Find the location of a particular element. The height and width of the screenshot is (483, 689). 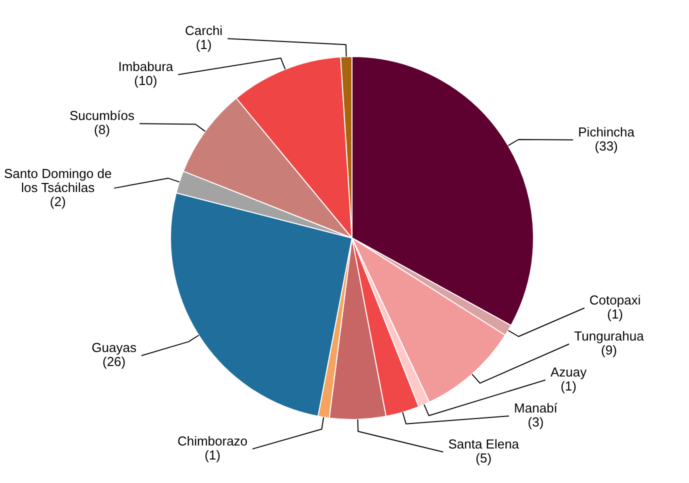

data-label: (10) is located at coordinates (146, 80).